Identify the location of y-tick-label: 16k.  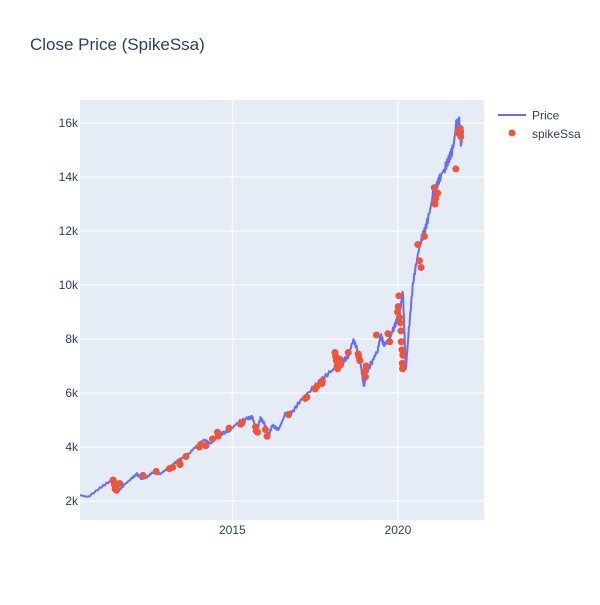
(69, 123).